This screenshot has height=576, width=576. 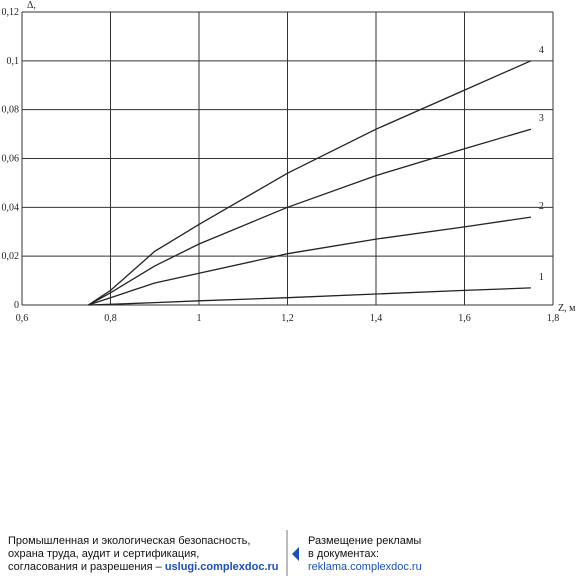 I want to click on x-tick-label: 1, so click(x=199, y=318).